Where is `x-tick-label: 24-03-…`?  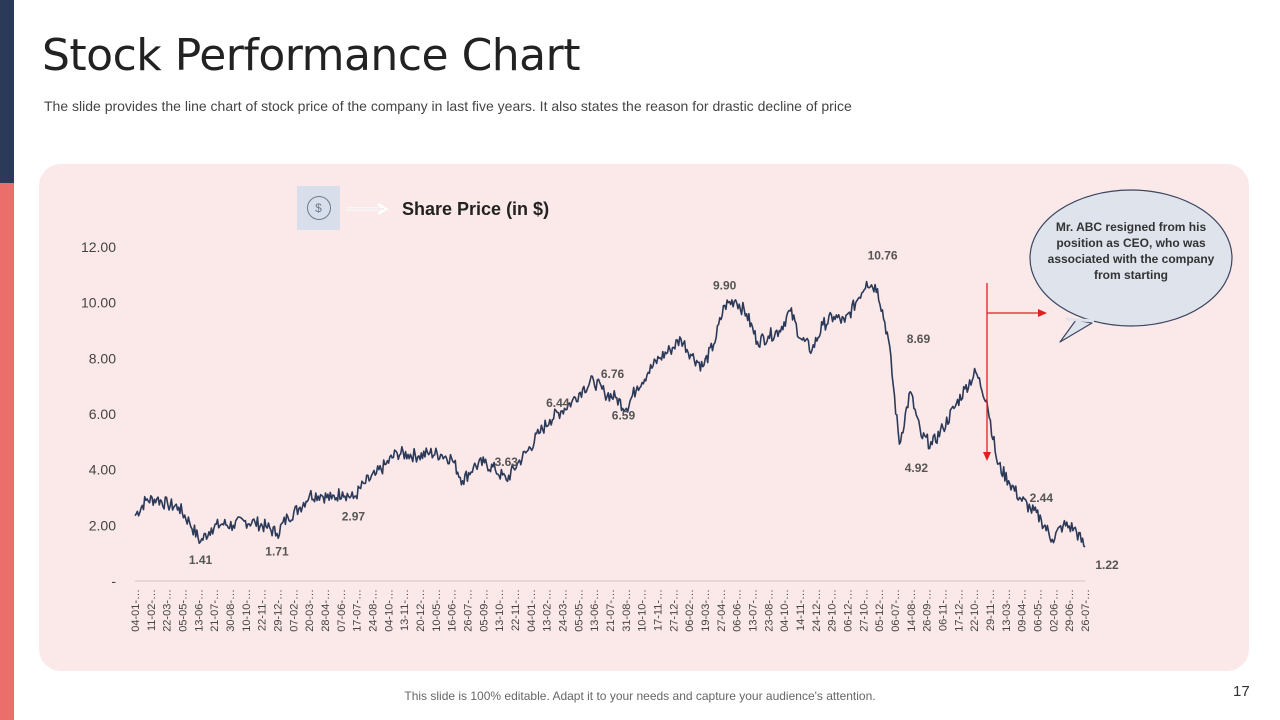 x-tick-label: 24-03-… is located at coordinates (564, 610).